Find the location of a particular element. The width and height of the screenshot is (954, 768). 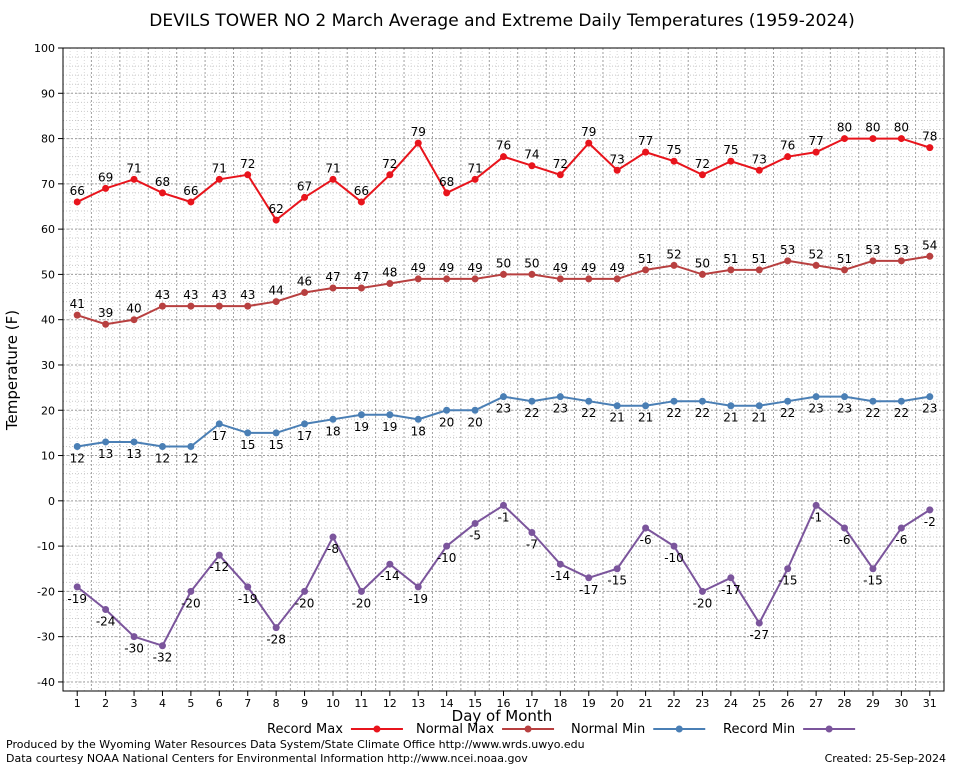

legend-item-normal-max: Normal Max is located at coordinates (485, 729).